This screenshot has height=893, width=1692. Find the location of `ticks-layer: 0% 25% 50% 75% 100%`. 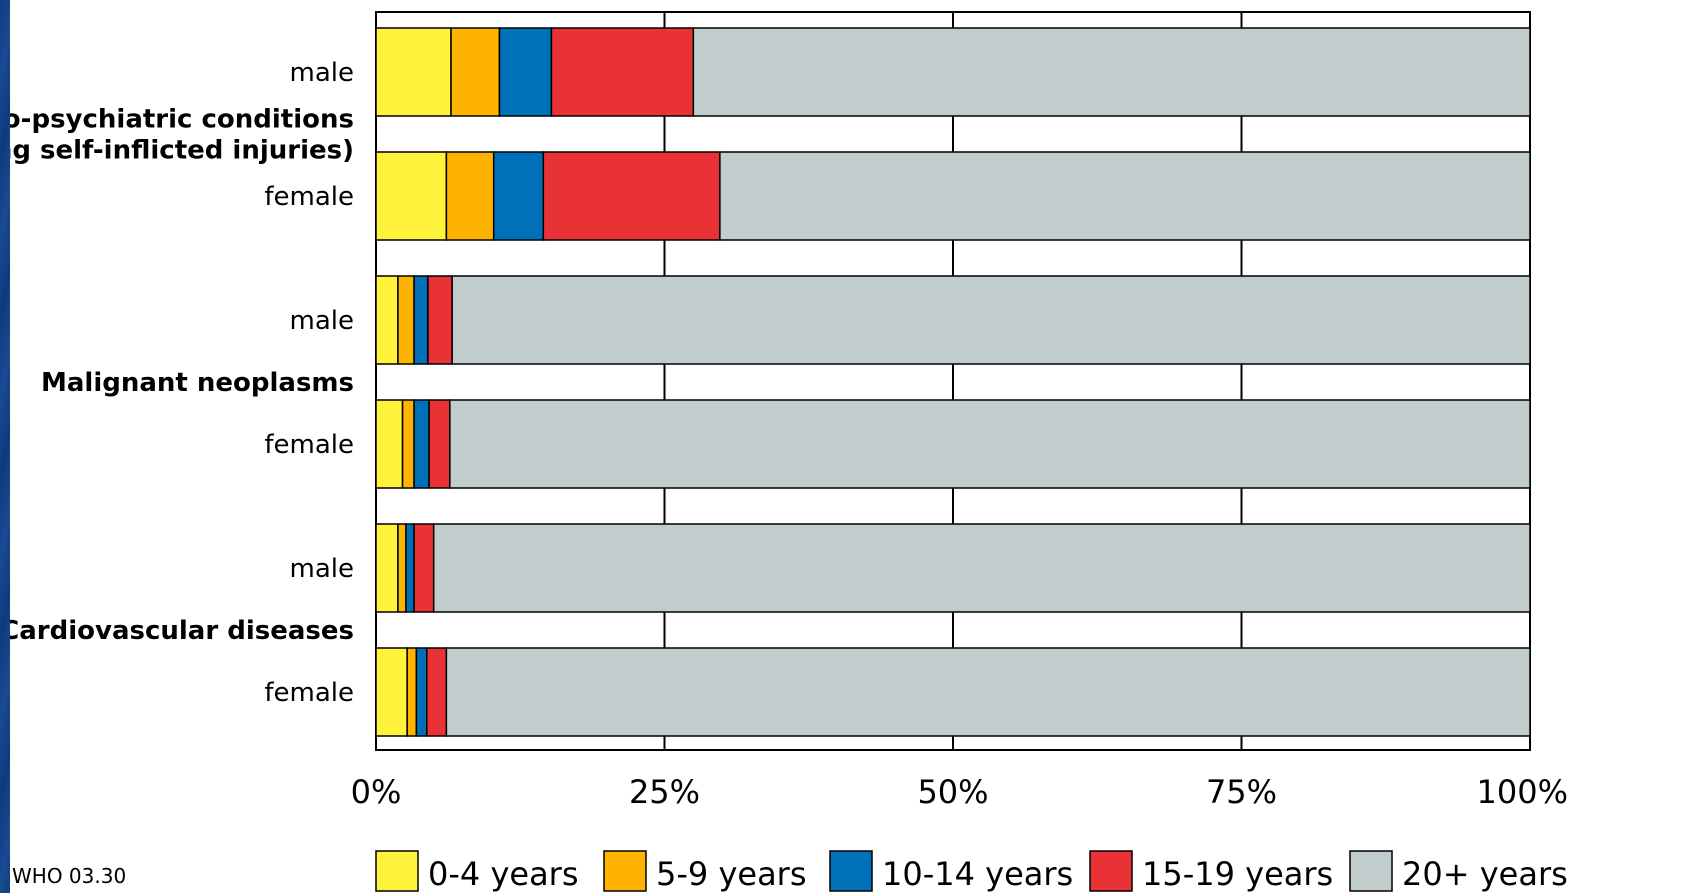

ticks-layer: 0% 25% 50% 75% 100% is located at coordinates (959, 792).